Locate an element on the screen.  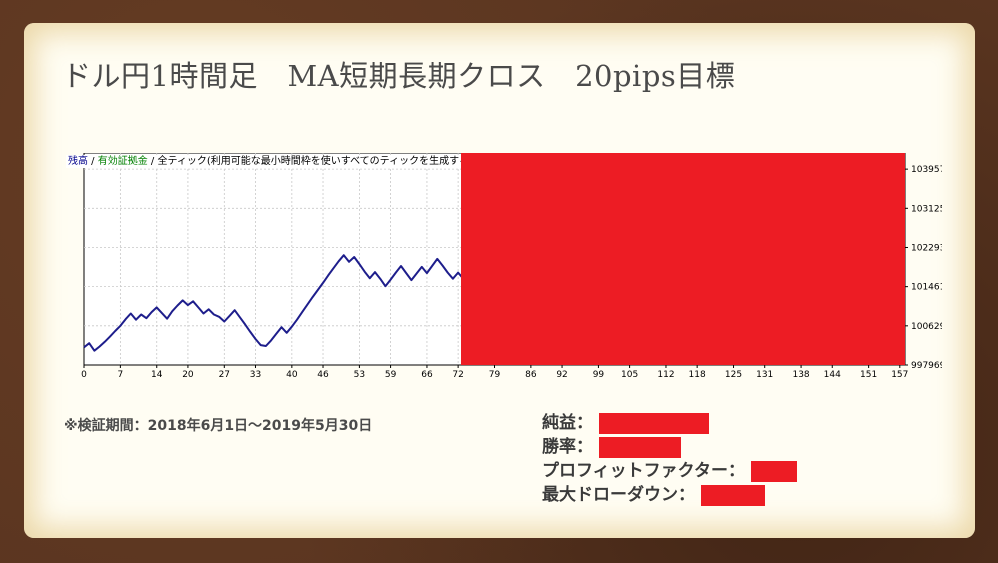
stat-profit-factor-redaction is located at coordinates (773, 471).